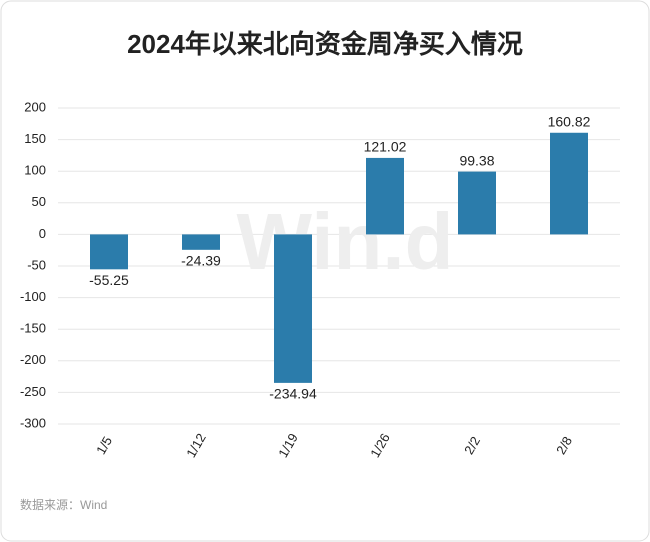 The width and height of the screenshot is (650, 542). Describe the element at coordinates (33, 359) in the screenshot. I see `y-tick-label: -200` at that location.